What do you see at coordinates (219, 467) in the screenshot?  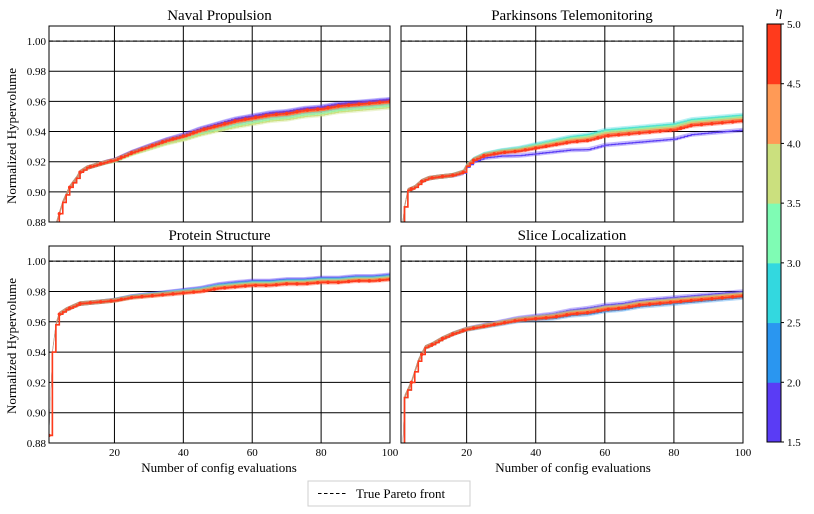 I see `x-axis-label-left: Number of config evaluations` at bounding box center [219, 467].